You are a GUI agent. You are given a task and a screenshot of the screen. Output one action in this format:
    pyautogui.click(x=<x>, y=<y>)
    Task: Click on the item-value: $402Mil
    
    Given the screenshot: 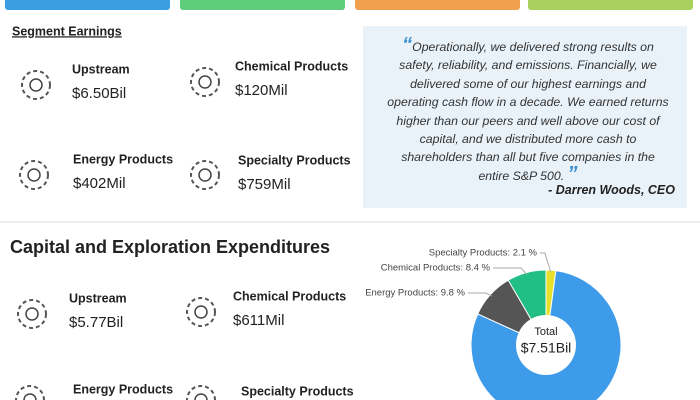 What is the action you would take?
    pyautogui.click(x=99, y=183)
    